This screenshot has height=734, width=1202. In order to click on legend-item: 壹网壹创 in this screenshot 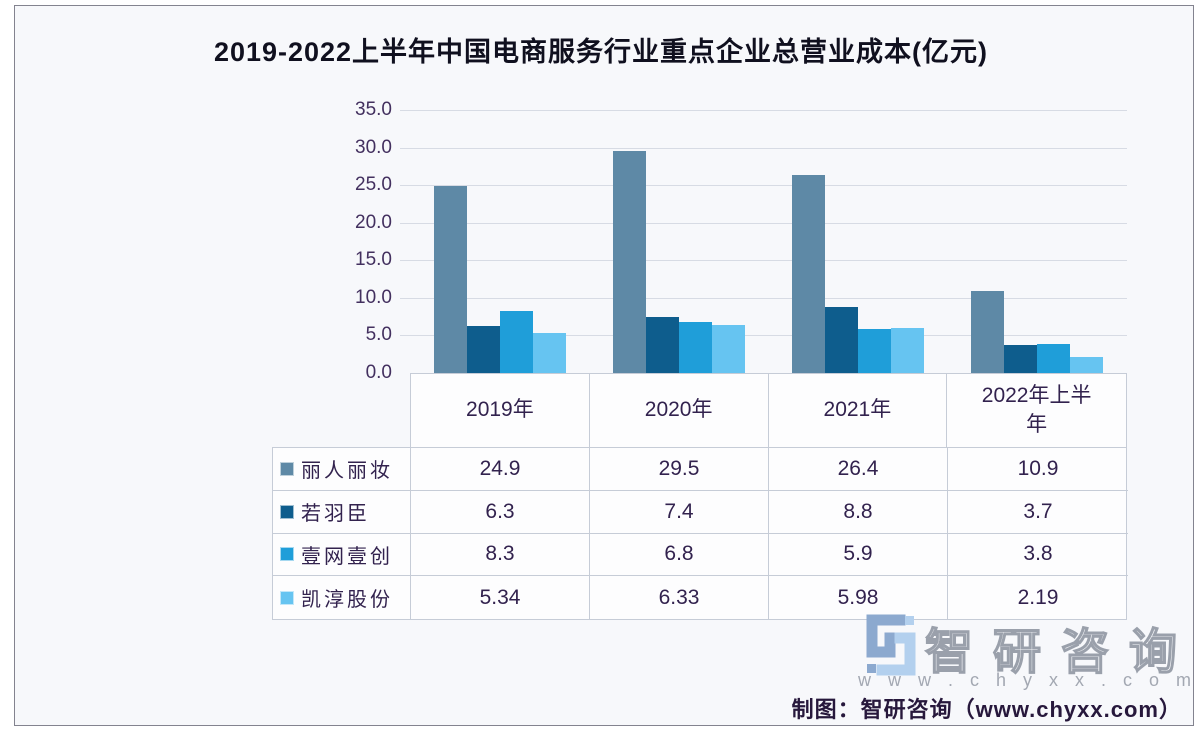, I will do `click(342, 555)`.